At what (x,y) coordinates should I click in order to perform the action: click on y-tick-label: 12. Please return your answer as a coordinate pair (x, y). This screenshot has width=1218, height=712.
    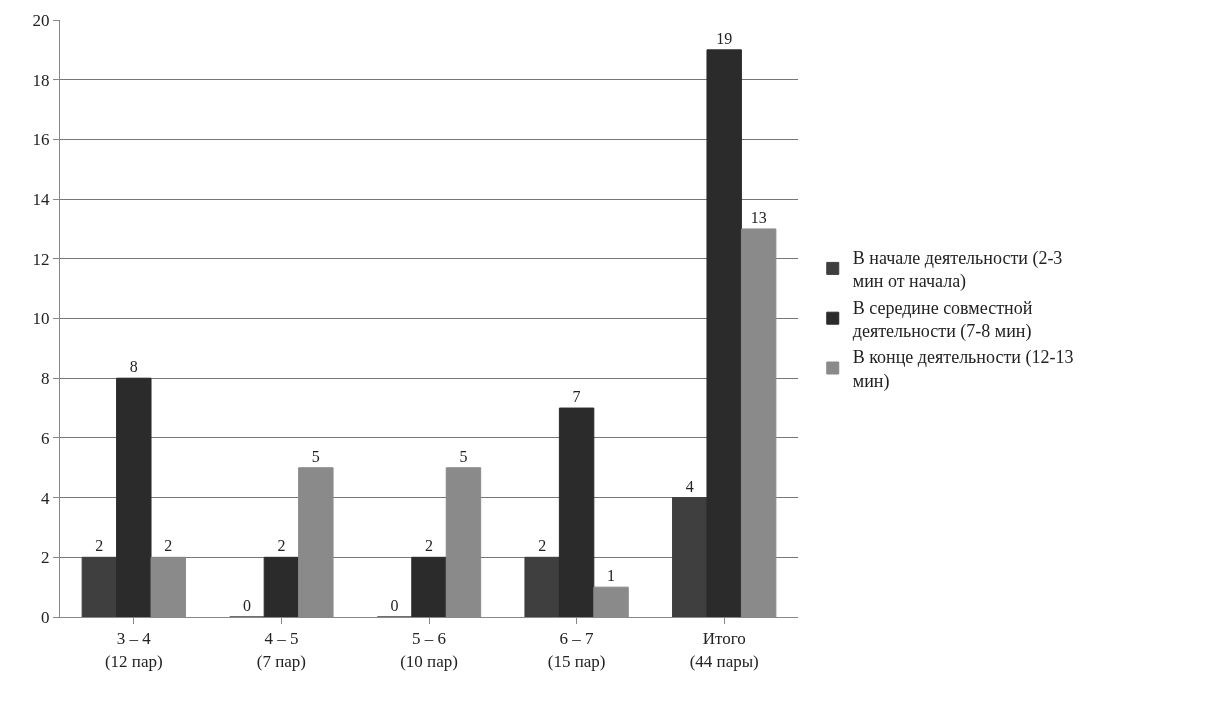
    Looking at the image, I should click on (41, 259).